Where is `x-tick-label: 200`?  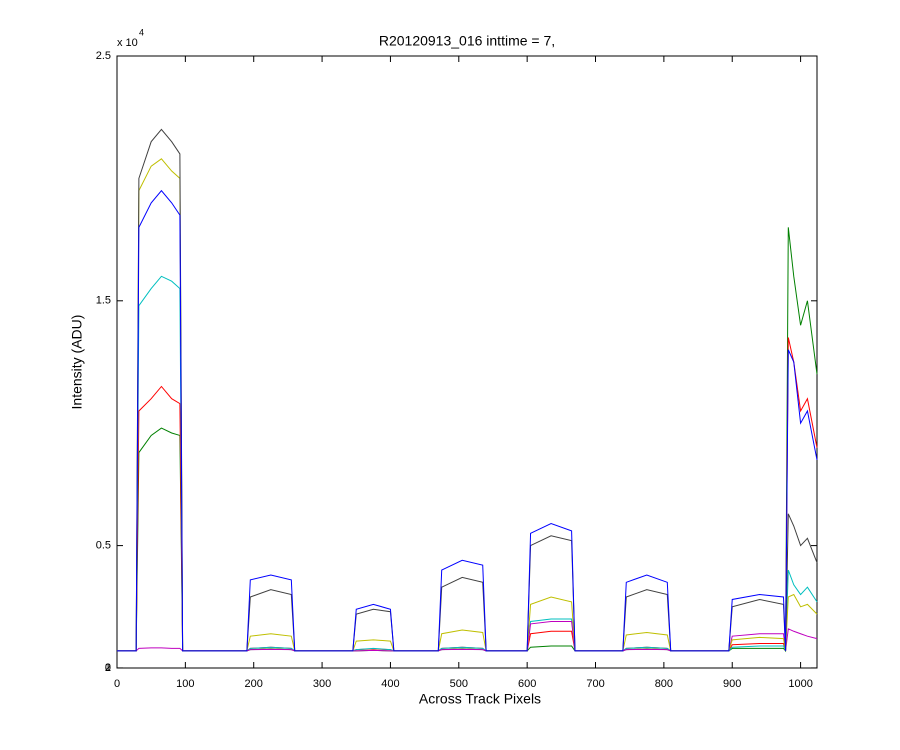 x-tick-label: 200 is located at coordinates (254, 684).